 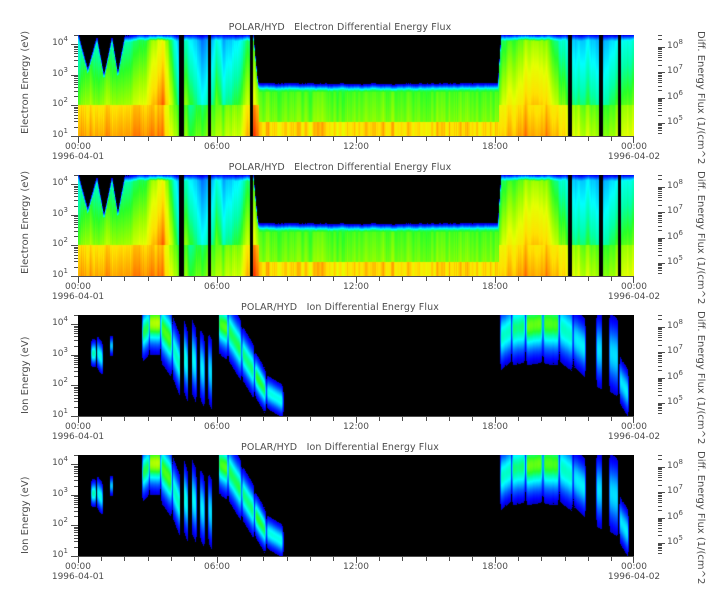 I want to click on spectrogram-image, so click(x=356, y=85).